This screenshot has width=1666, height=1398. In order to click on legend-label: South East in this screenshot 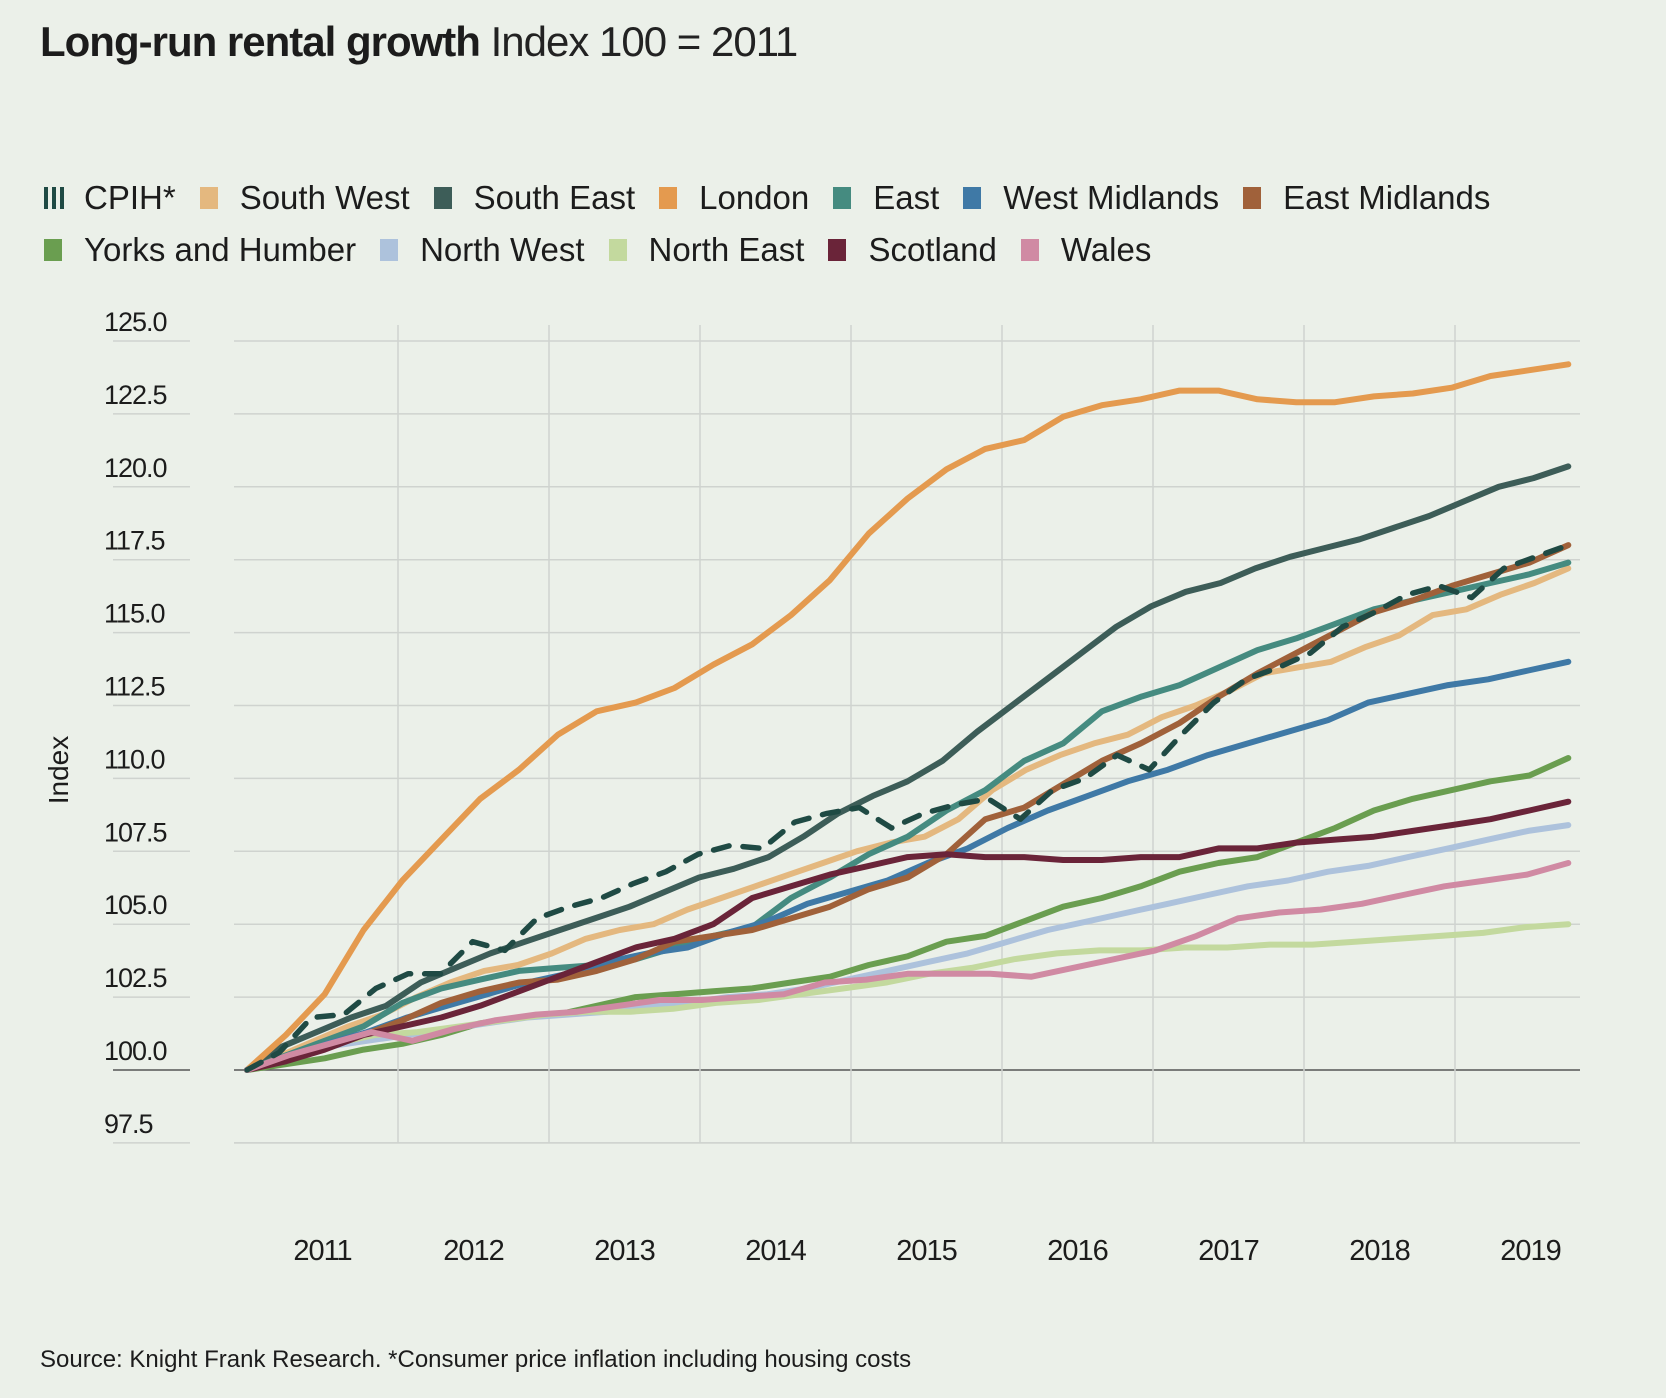, I will do `click(554, 197)`.